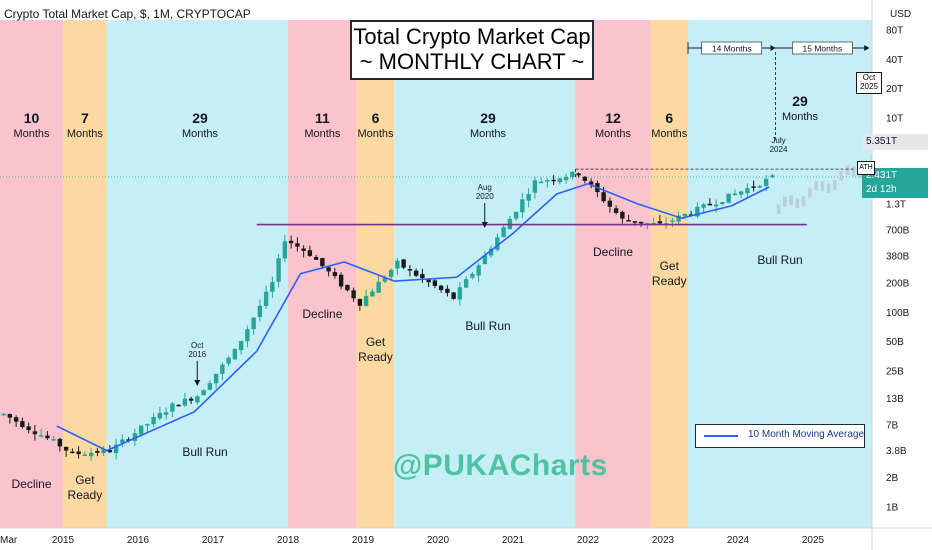 Image resolution: width=932 pixels, height=550 pixels. Describe the element at coordinates (85, 134) in the screenshot. I see `zone-1-months-label: Months` at that location.